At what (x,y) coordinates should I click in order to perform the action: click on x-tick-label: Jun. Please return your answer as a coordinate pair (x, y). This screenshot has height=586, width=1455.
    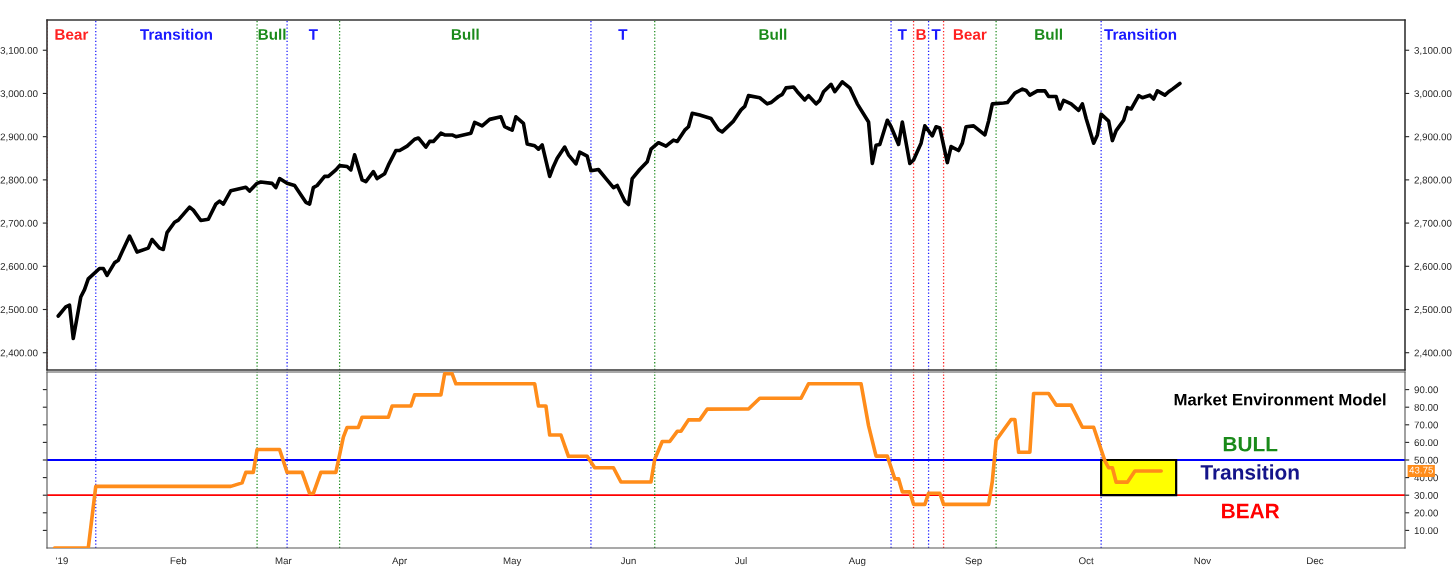
    Looking at the image, I should click on (628, 561).